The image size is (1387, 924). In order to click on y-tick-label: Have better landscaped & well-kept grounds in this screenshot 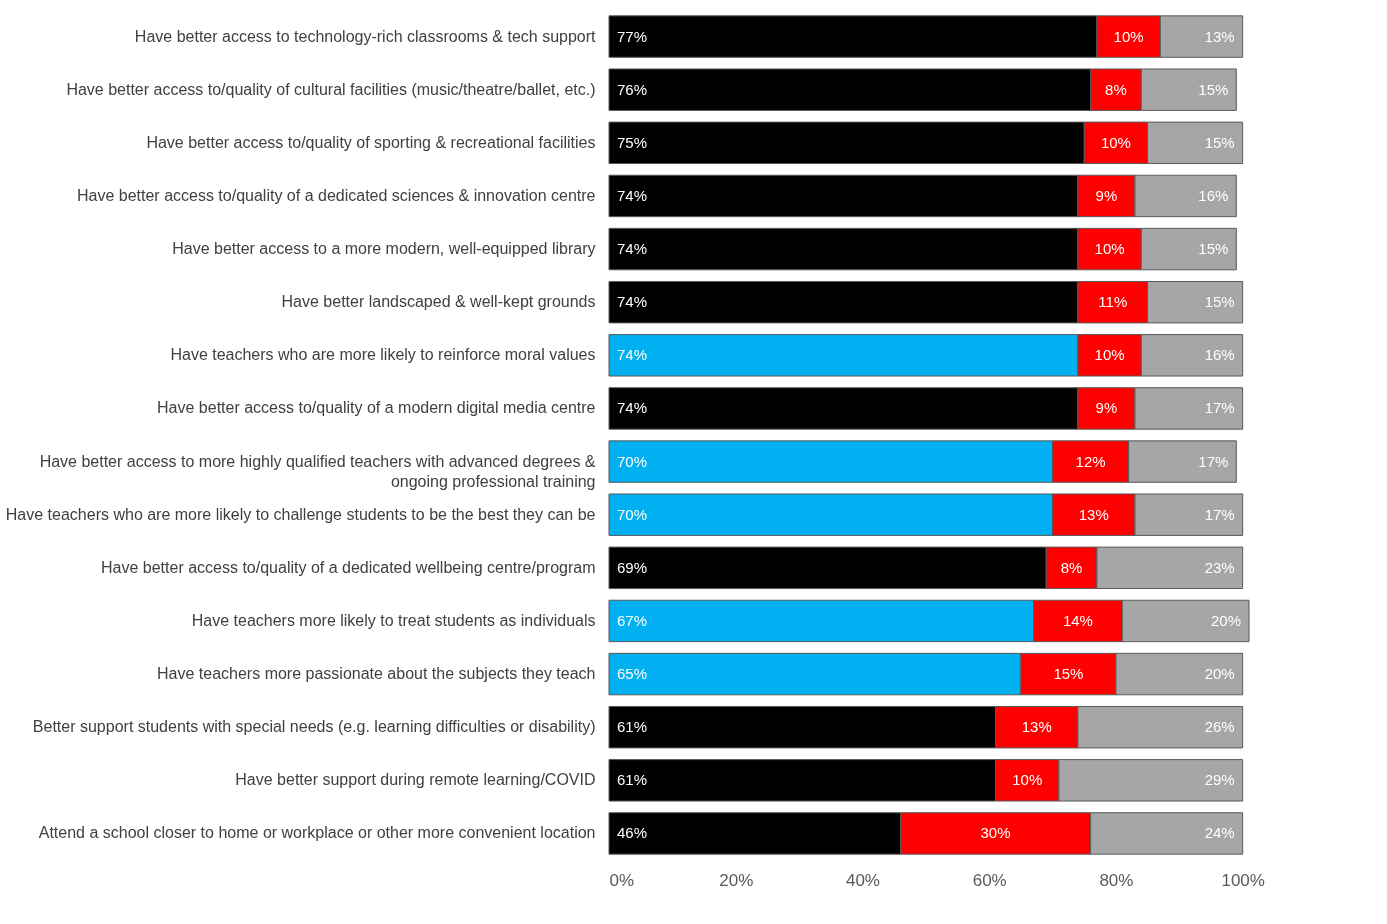, I will do `click(438, 302)`.